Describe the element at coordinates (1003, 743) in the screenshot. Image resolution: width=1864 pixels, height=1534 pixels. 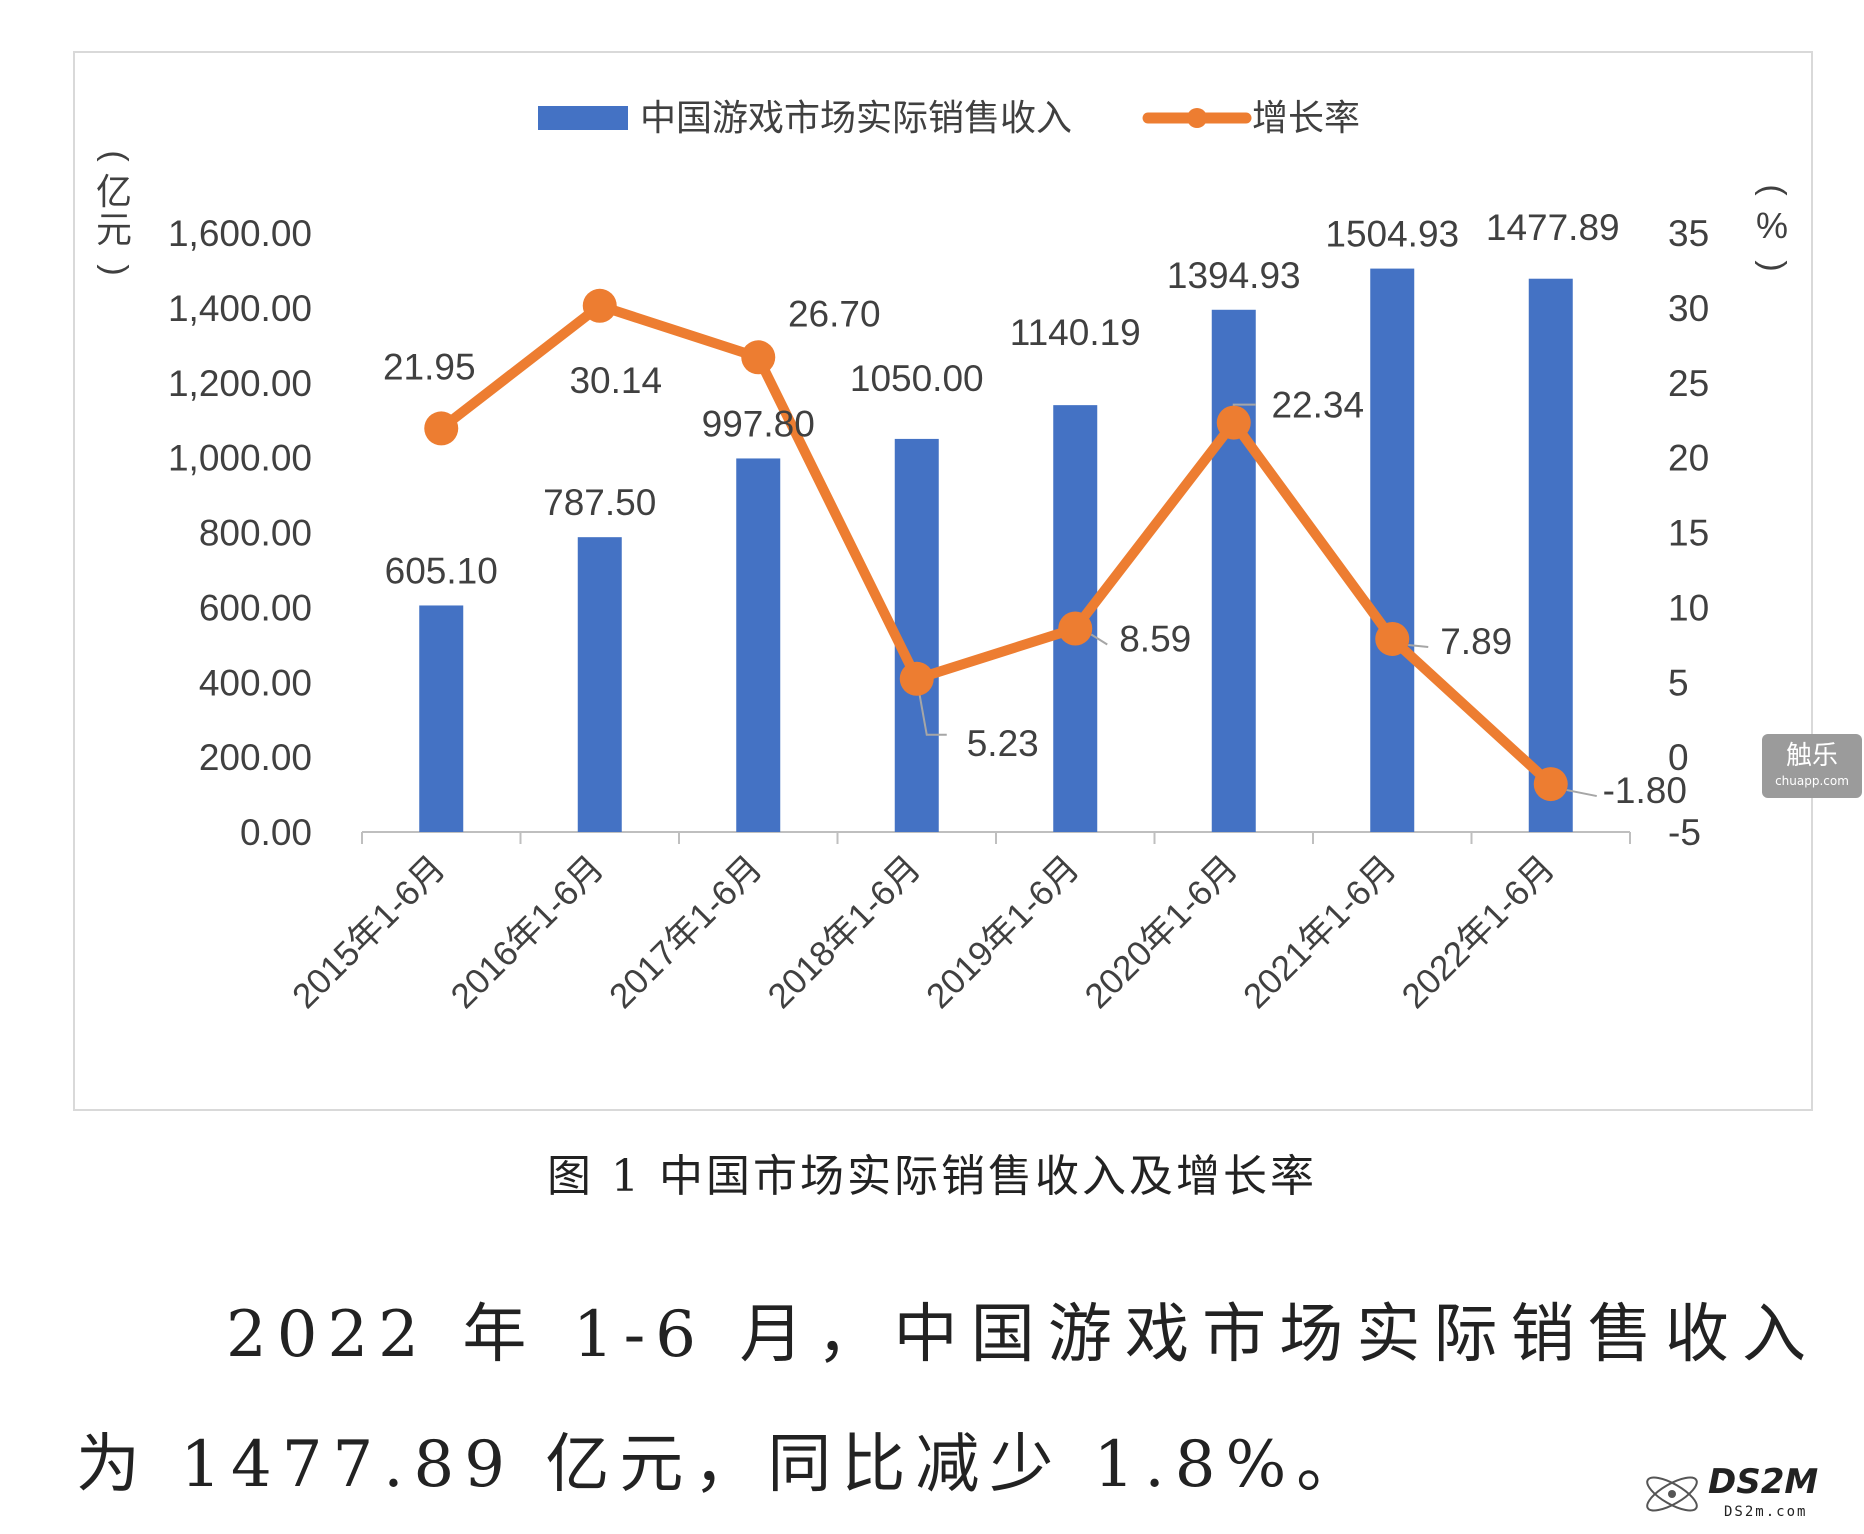
I see `growth-value-label: 5.23` at that location.